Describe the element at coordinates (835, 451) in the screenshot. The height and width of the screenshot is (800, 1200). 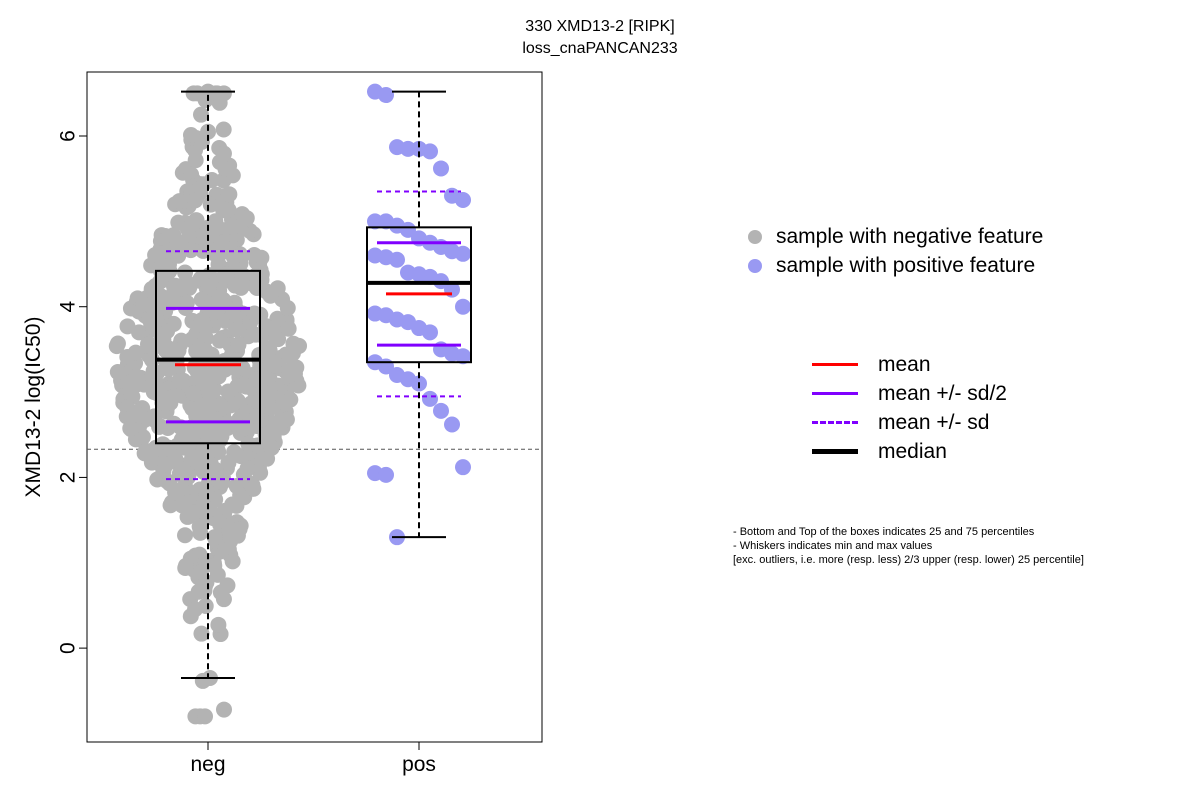
I see `median-line-icon` at that location.